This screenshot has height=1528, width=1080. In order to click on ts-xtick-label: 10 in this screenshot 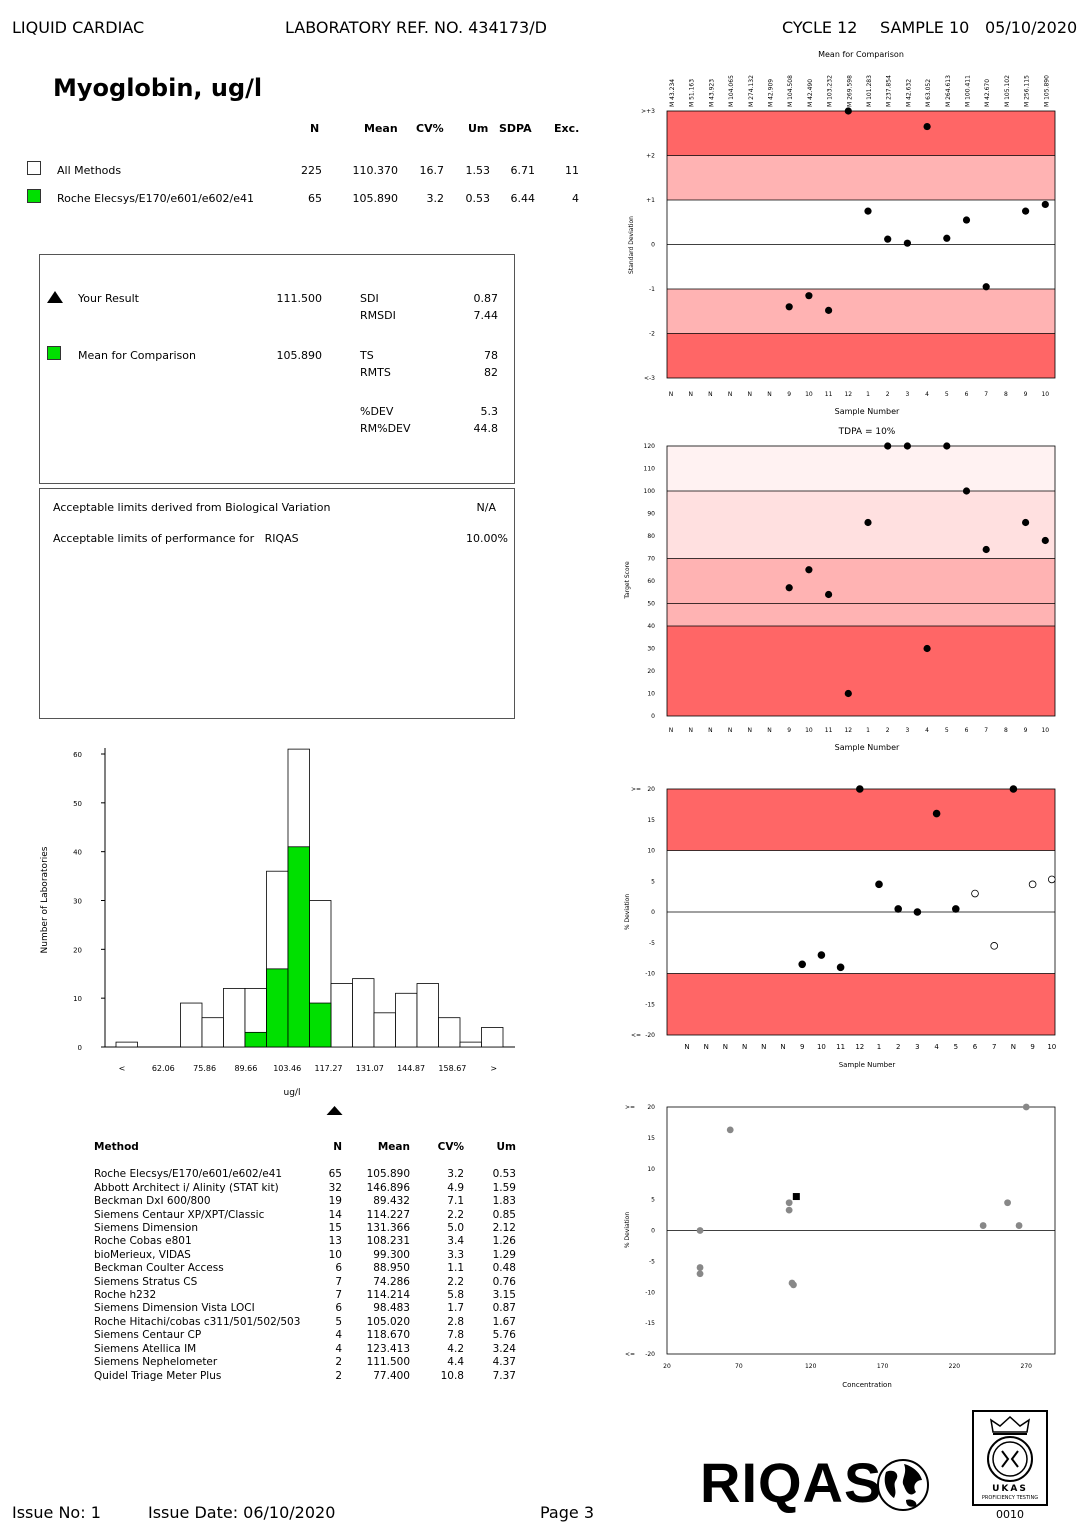, I will do `click(1045, 730)`.